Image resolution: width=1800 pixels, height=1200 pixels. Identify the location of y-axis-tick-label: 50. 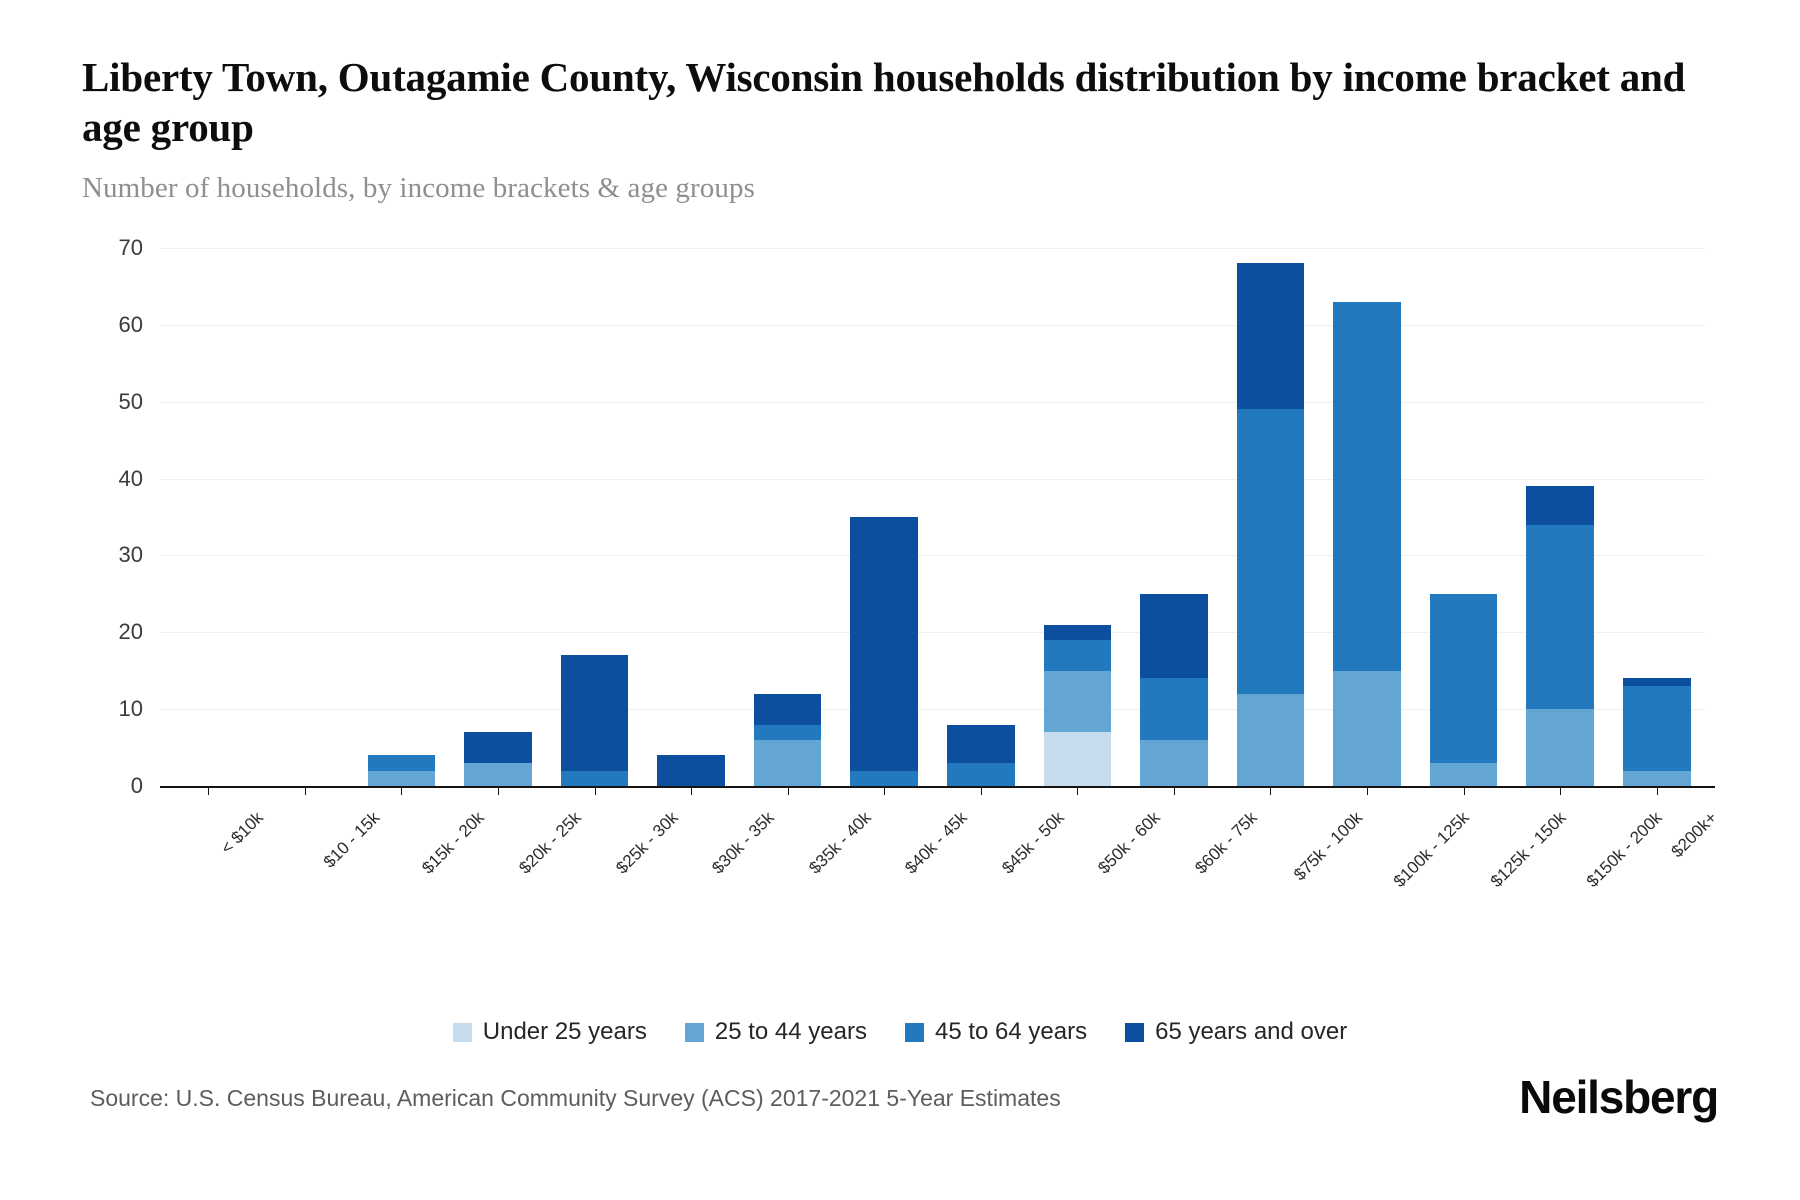
(130, 401).